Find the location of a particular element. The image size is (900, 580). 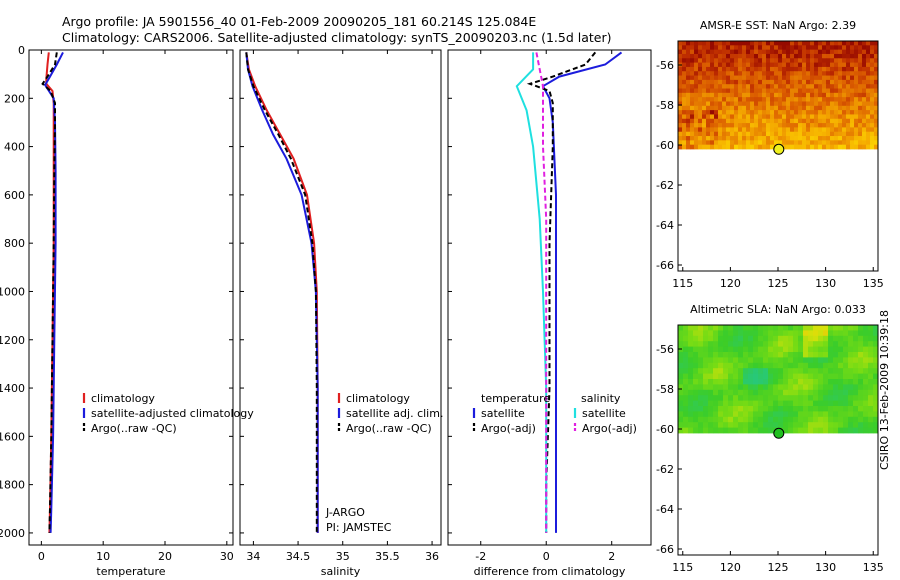

salinity-annotation-institution: J-ARGO is located at coordinates (345, 512).